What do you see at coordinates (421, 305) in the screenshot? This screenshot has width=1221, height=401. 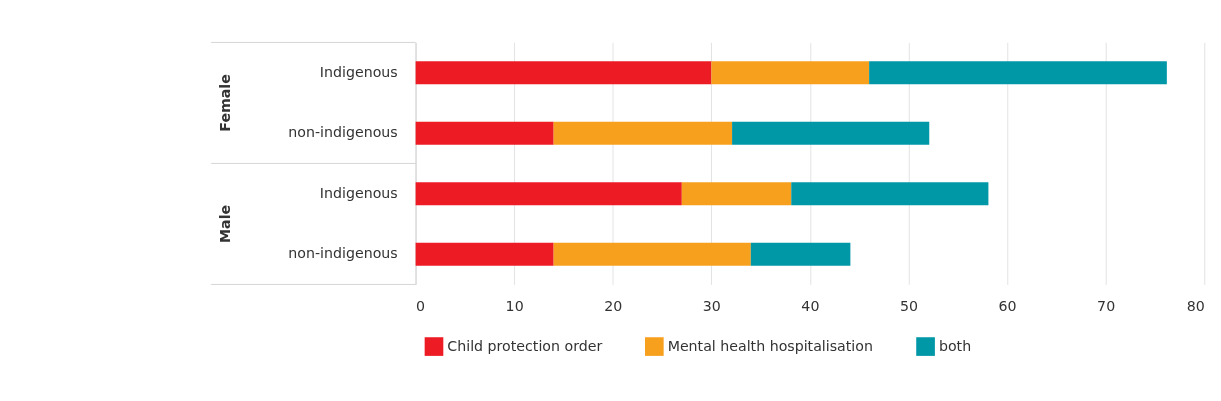 I see `x-tick-label: 0` at bounding box center [421, 305].